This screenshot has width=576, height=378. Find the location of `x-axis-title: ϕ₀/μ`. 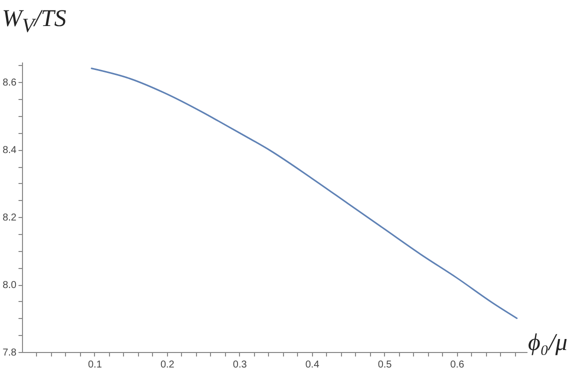

x-axis-title: ϕ₀/μ is located at coordinates (548, 343).